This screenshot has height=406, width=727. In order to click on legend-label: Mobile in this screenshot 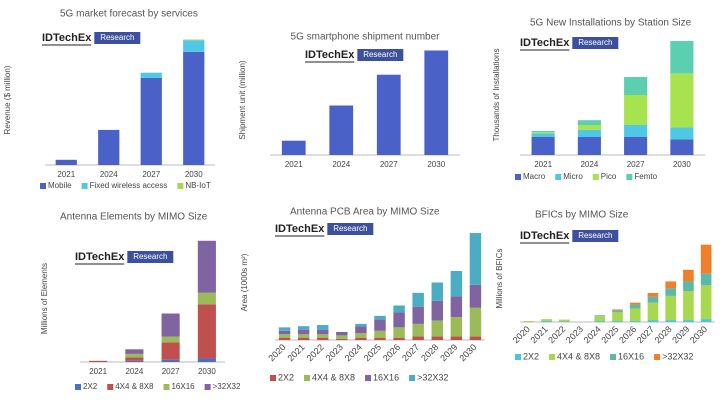, I will do `click(60, 185)`.